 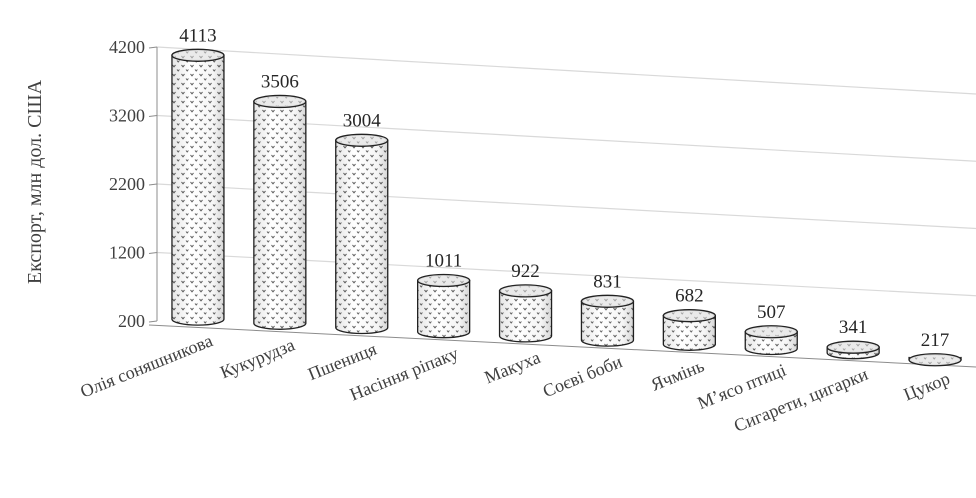 What do you see at coordinates (513, 367) in the screenshot?
I see `category-label: Макуха` at bounding box center [513, 367].